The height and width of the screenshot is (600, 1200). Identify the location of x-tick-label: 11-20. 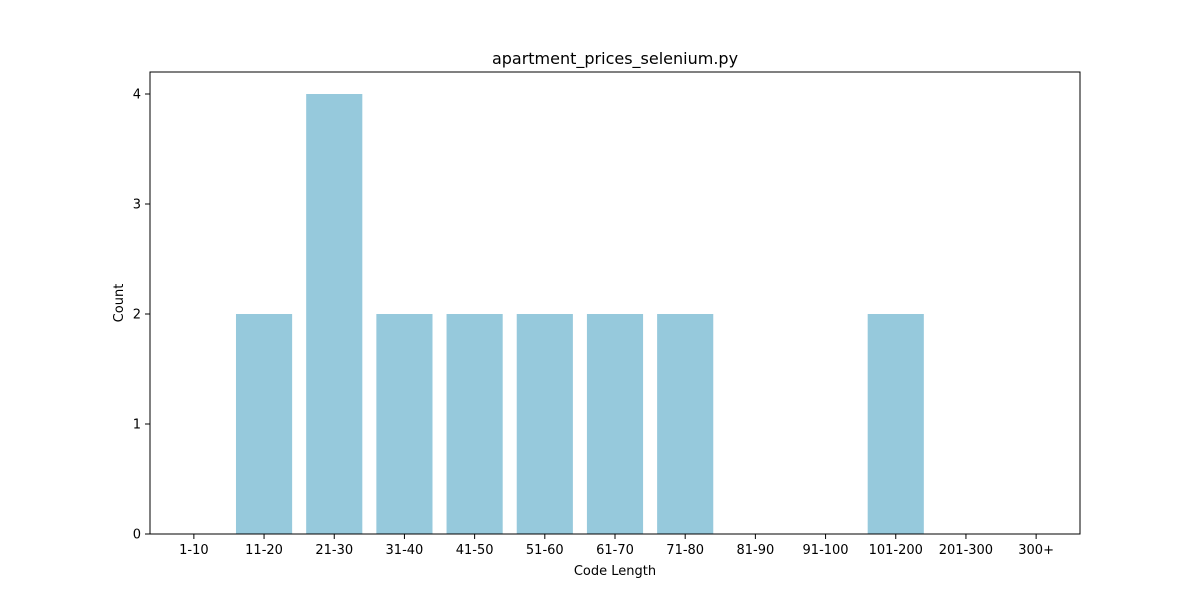
(264, 550).